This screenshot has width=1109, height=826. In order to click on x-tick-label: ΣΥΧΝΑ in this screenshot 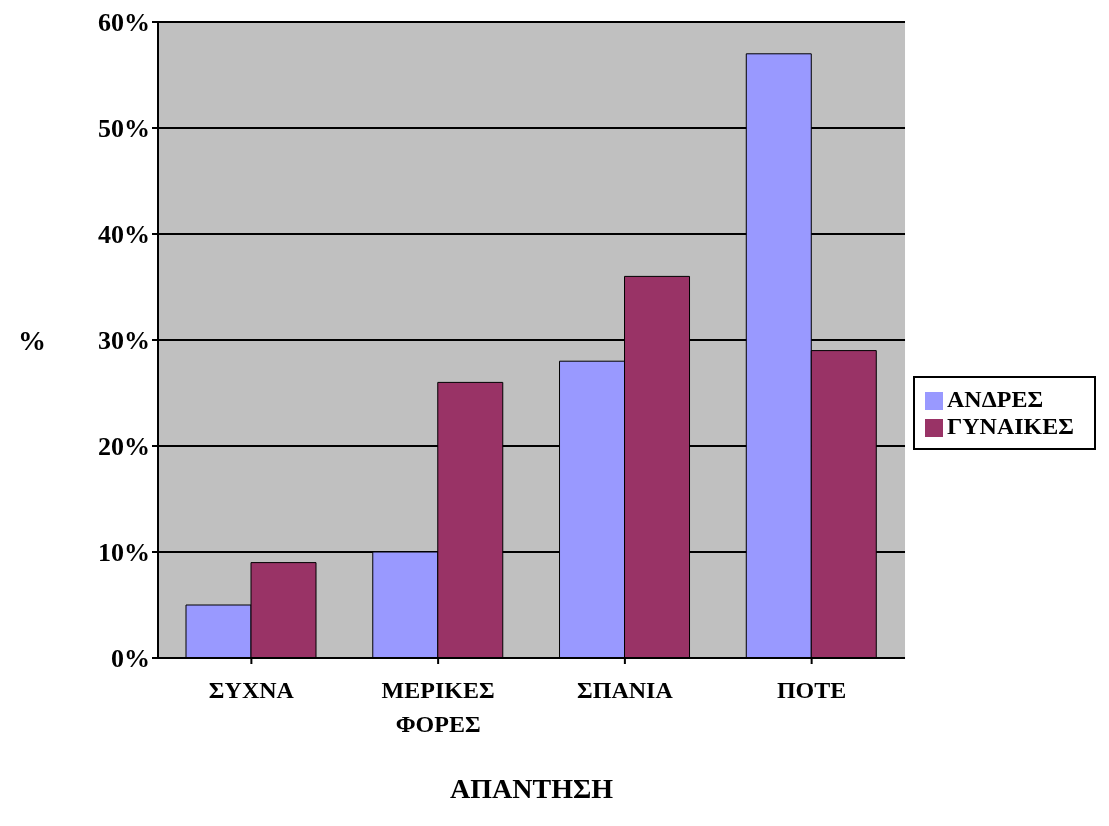, I will do `click(251, 690)`.